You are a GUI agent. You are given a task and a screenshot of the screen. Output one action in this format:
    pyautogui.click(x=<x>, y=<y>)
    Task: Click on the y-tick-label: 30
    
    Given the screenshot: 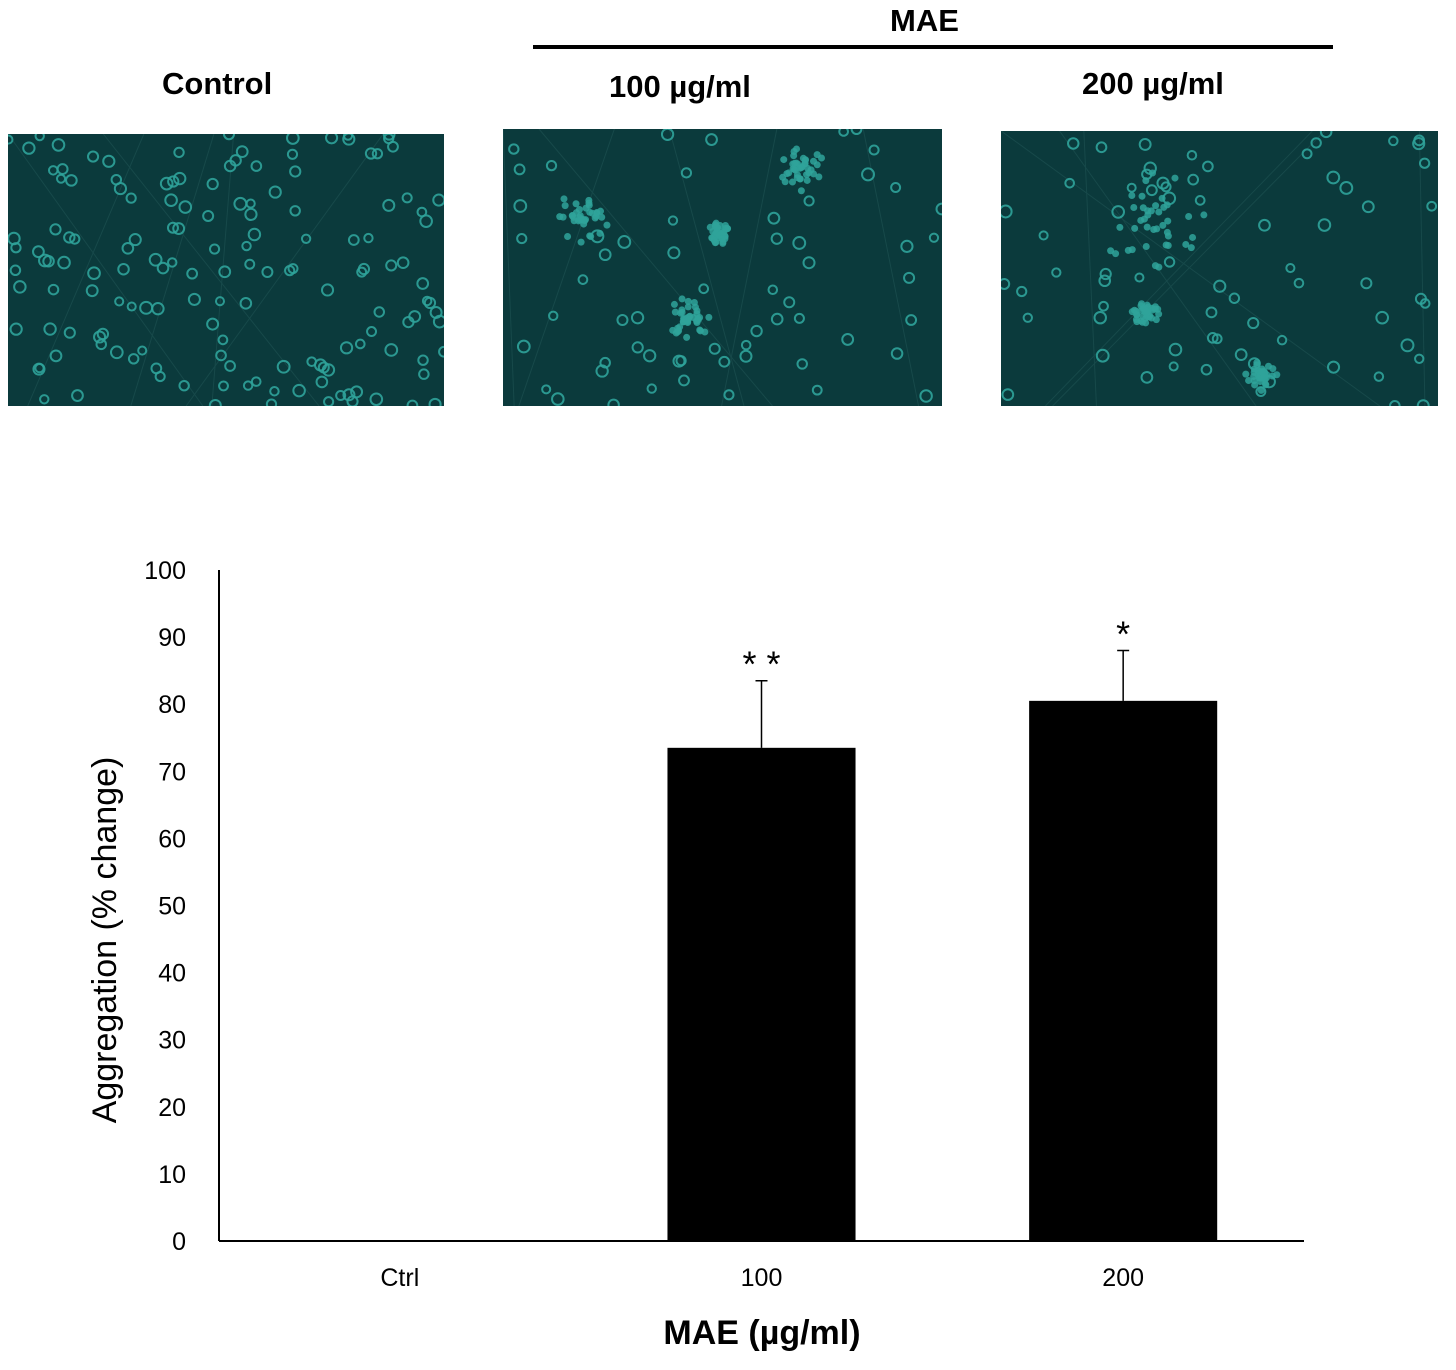 What is the action you would take?
    pyautogui.click(x=172, y=1041)
    